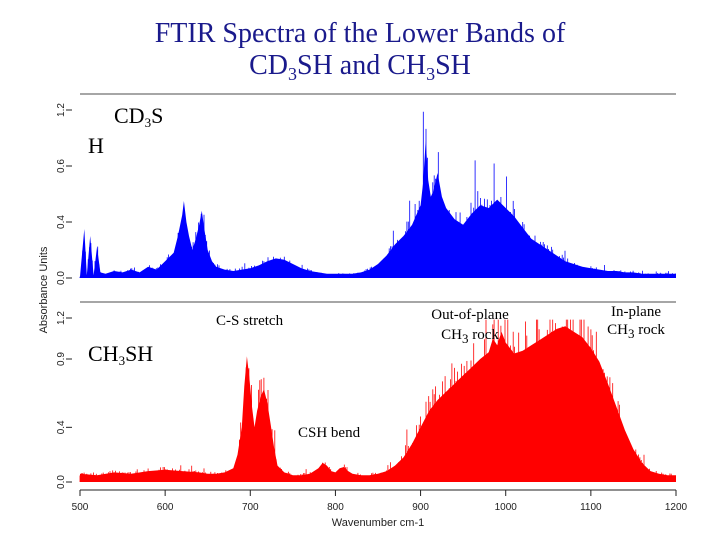  I want to click on x-tick-label-2: 700, so click(250, 507).